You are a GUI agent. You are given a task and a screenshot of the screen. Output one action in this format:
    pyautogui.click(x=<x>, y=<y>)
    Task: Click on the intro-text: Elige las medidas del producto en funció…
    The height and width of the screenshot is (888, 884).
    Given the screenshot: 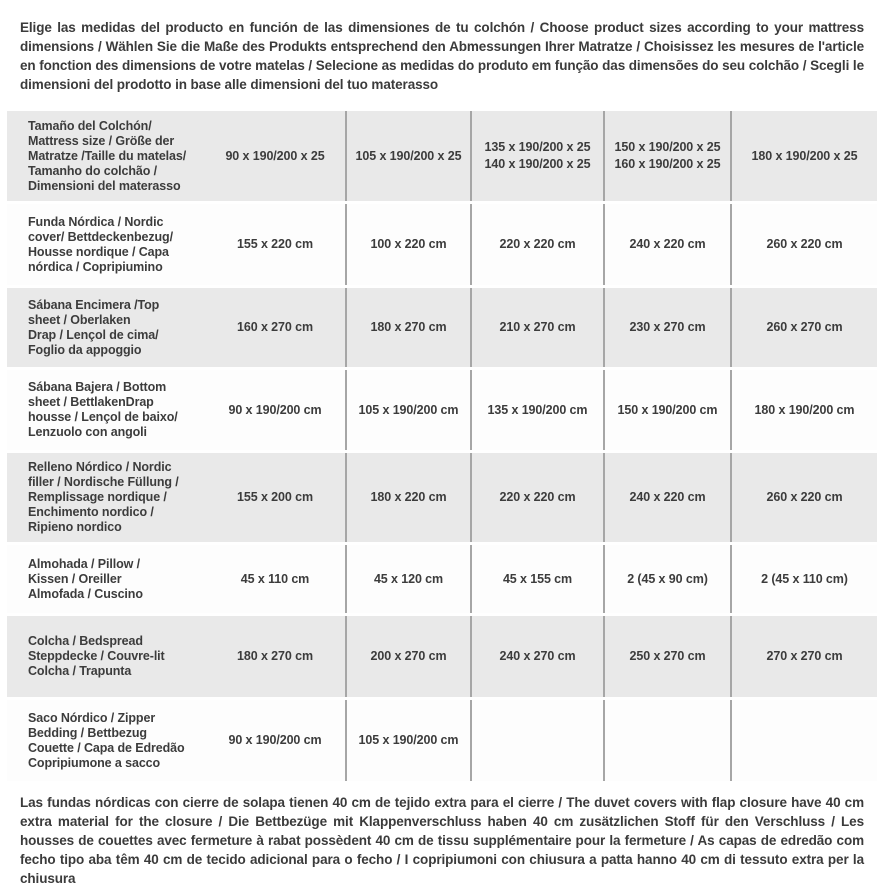 What is the action you would take?
    pyautogui.click(x=442, y=56)
    